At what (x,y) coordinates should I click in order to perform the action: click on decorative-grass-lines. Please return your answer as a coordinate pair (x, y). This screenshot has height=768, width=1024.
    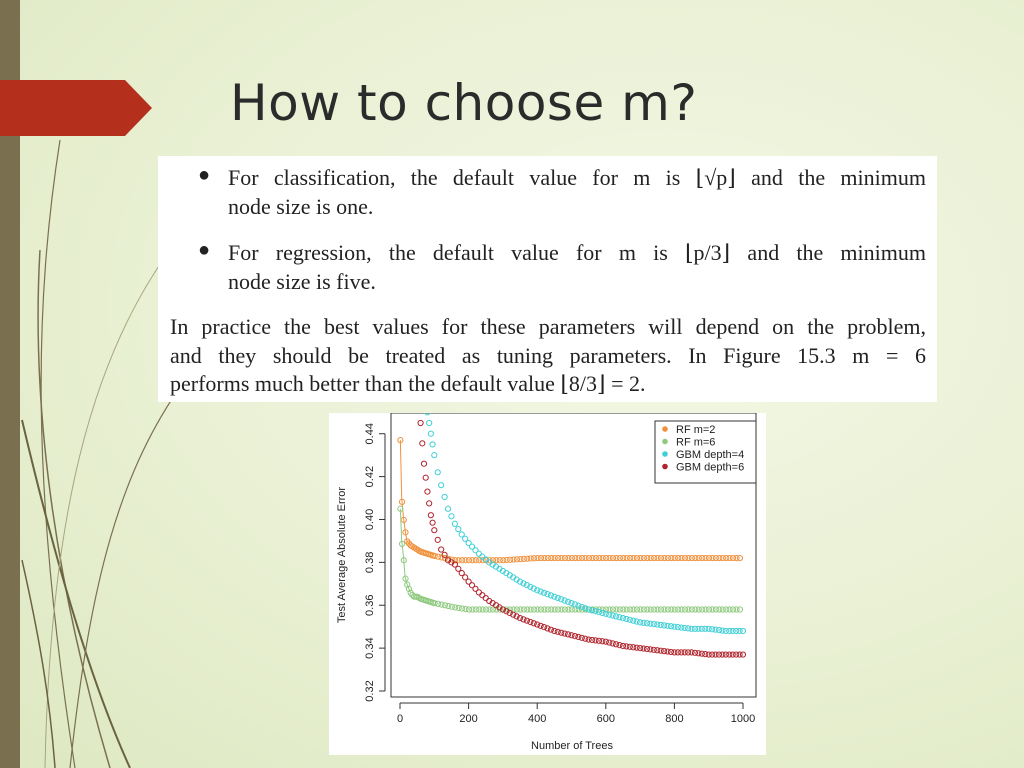
    Looking at the image, I should click on (103, 453).